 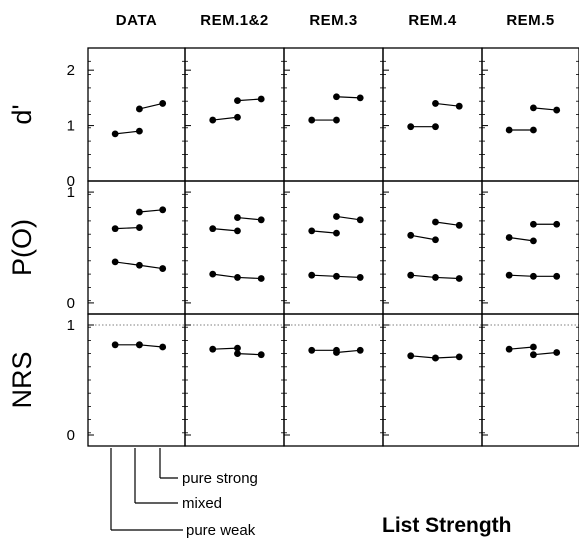 I want to click on column-titles: DATA REM.1&2 REM.3 REM.4 REM.5, so click(x=335, y=20).